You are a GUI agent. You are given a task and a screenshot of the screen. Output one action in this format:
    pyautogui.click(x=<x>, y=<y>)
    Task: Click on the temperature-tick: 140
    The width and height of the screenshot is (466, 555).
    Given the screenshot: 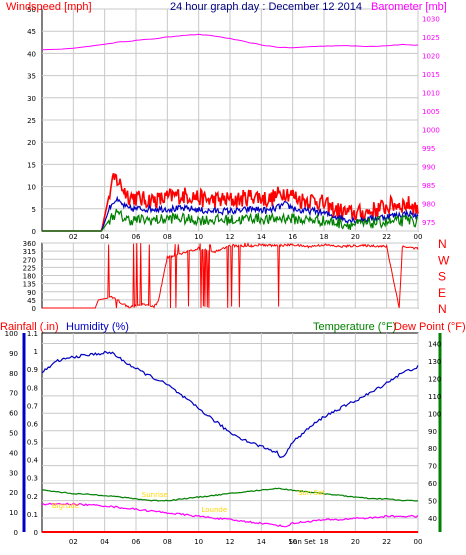 What is the action you would take?
    pyautogui.click(x=434, y=344)
    